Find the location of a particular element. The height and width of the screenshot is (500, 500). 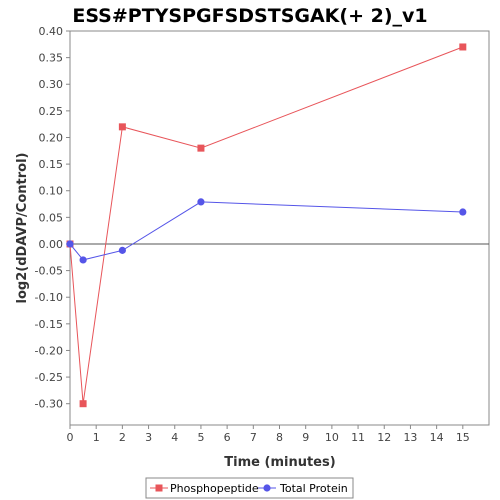

x-tick-label: 13 is located at coordinates (410, 437).